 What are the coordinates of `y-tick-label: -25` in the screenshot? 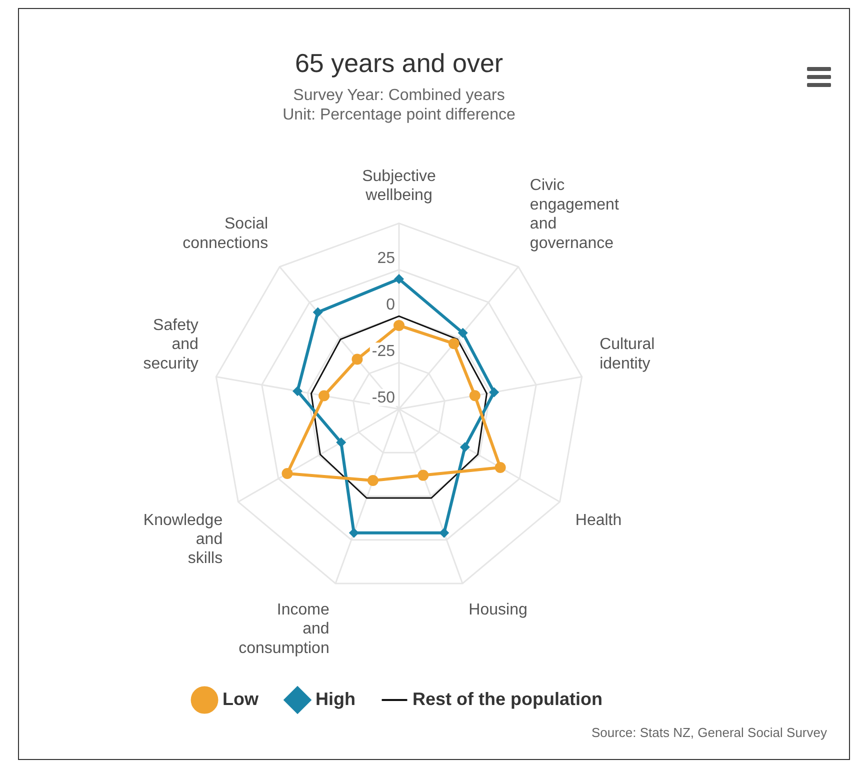 It's located at (384, 351).